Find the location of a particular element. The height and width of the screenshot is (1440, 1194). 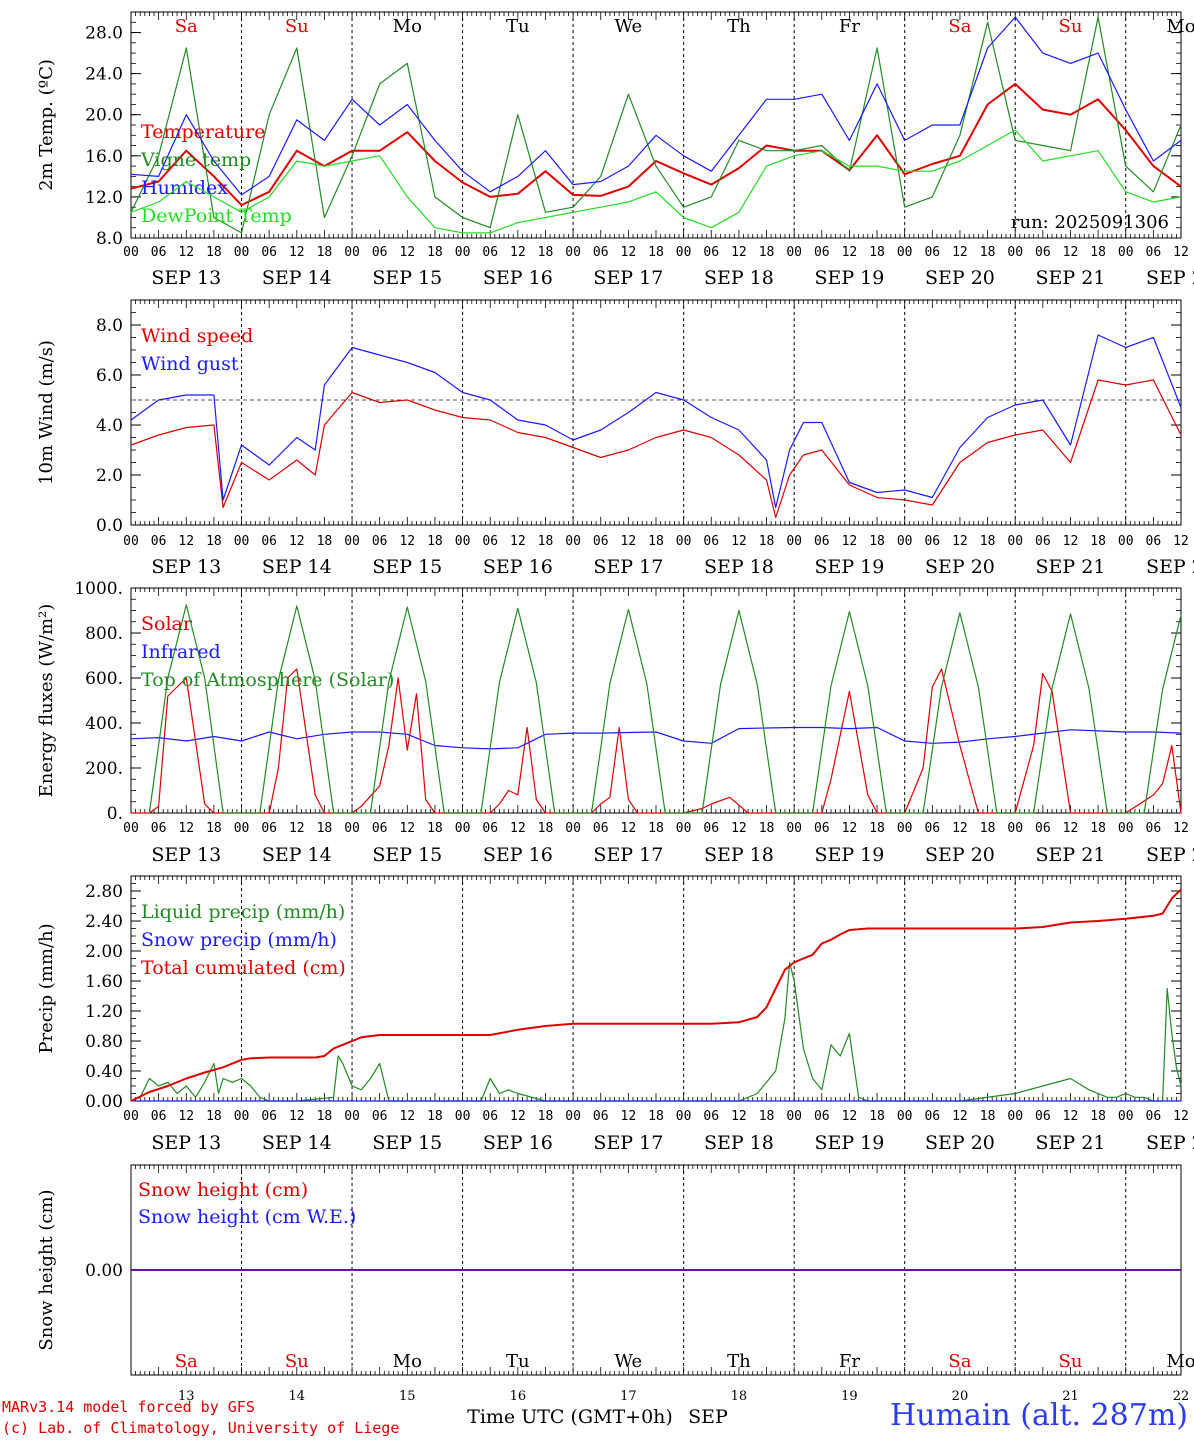

legend-entry: Liquid precip (mm/h) is located at coordinates (243, 912).